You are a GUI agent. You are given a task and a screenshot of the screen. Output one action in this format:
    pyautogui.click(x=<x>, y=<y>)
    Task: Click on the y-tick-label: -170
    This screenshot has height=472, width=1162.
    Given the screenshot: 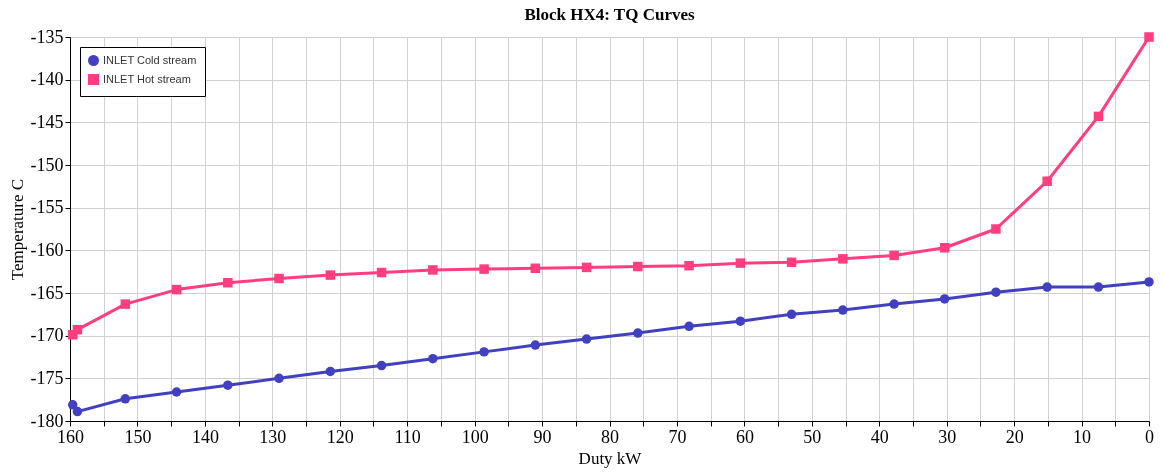 What is the action you would take?
    pyautogui.click(x=47, y=335)
    